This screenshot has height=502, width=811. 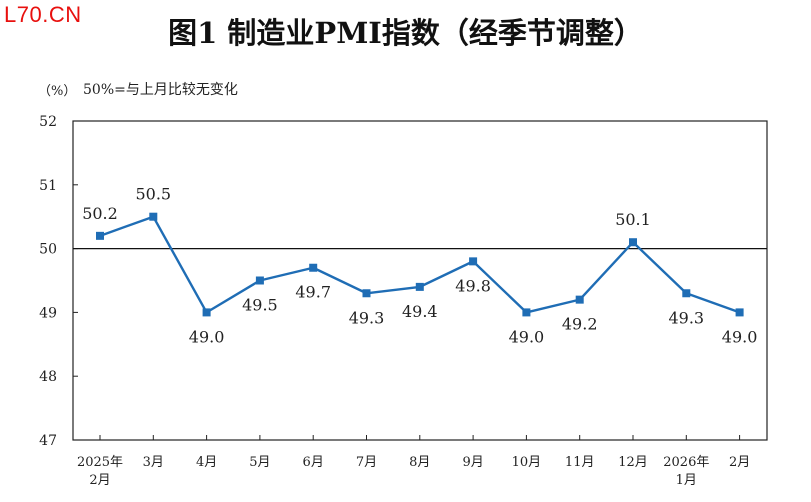 I want to click on data-label: 49.8, so click(x=473, y=285).